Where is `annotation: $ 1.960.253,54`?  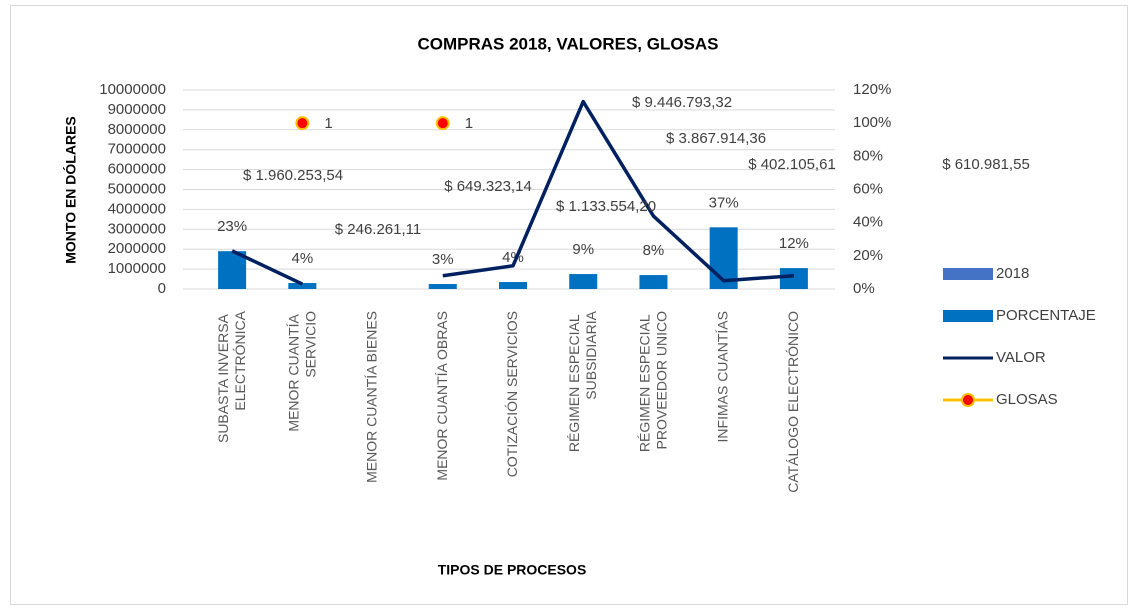 annotation: $ 1.960.253,54 is located at coordinates (293, 175).